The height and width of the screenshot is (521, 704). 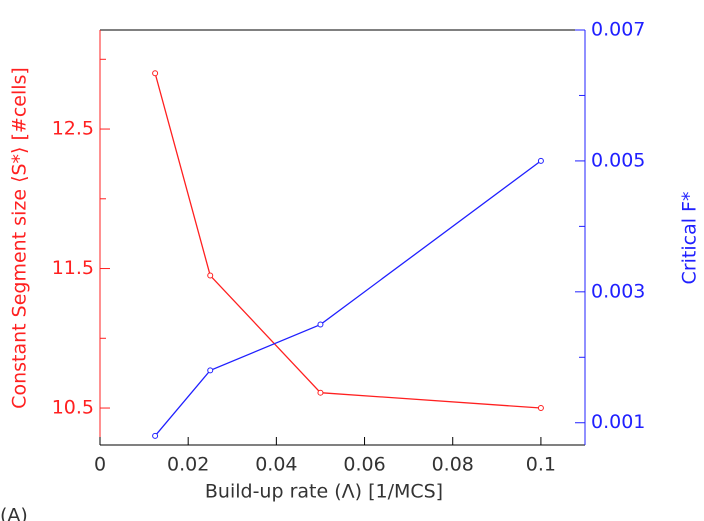 What do you see at coordinates (20, 238) in the screenshot?
I see `y-axis-label: Constant Segment size ⟨S*⟩ [#cells]` at bounding box center [20, 238].